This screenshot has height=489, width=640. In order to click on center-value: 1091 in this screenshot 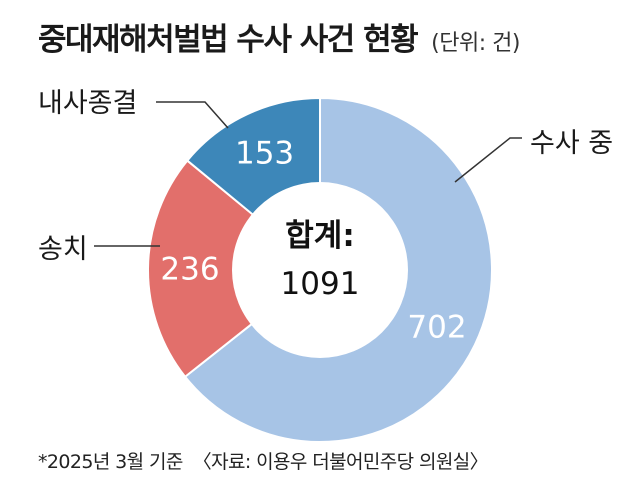, I will do `click(320, 284)`.